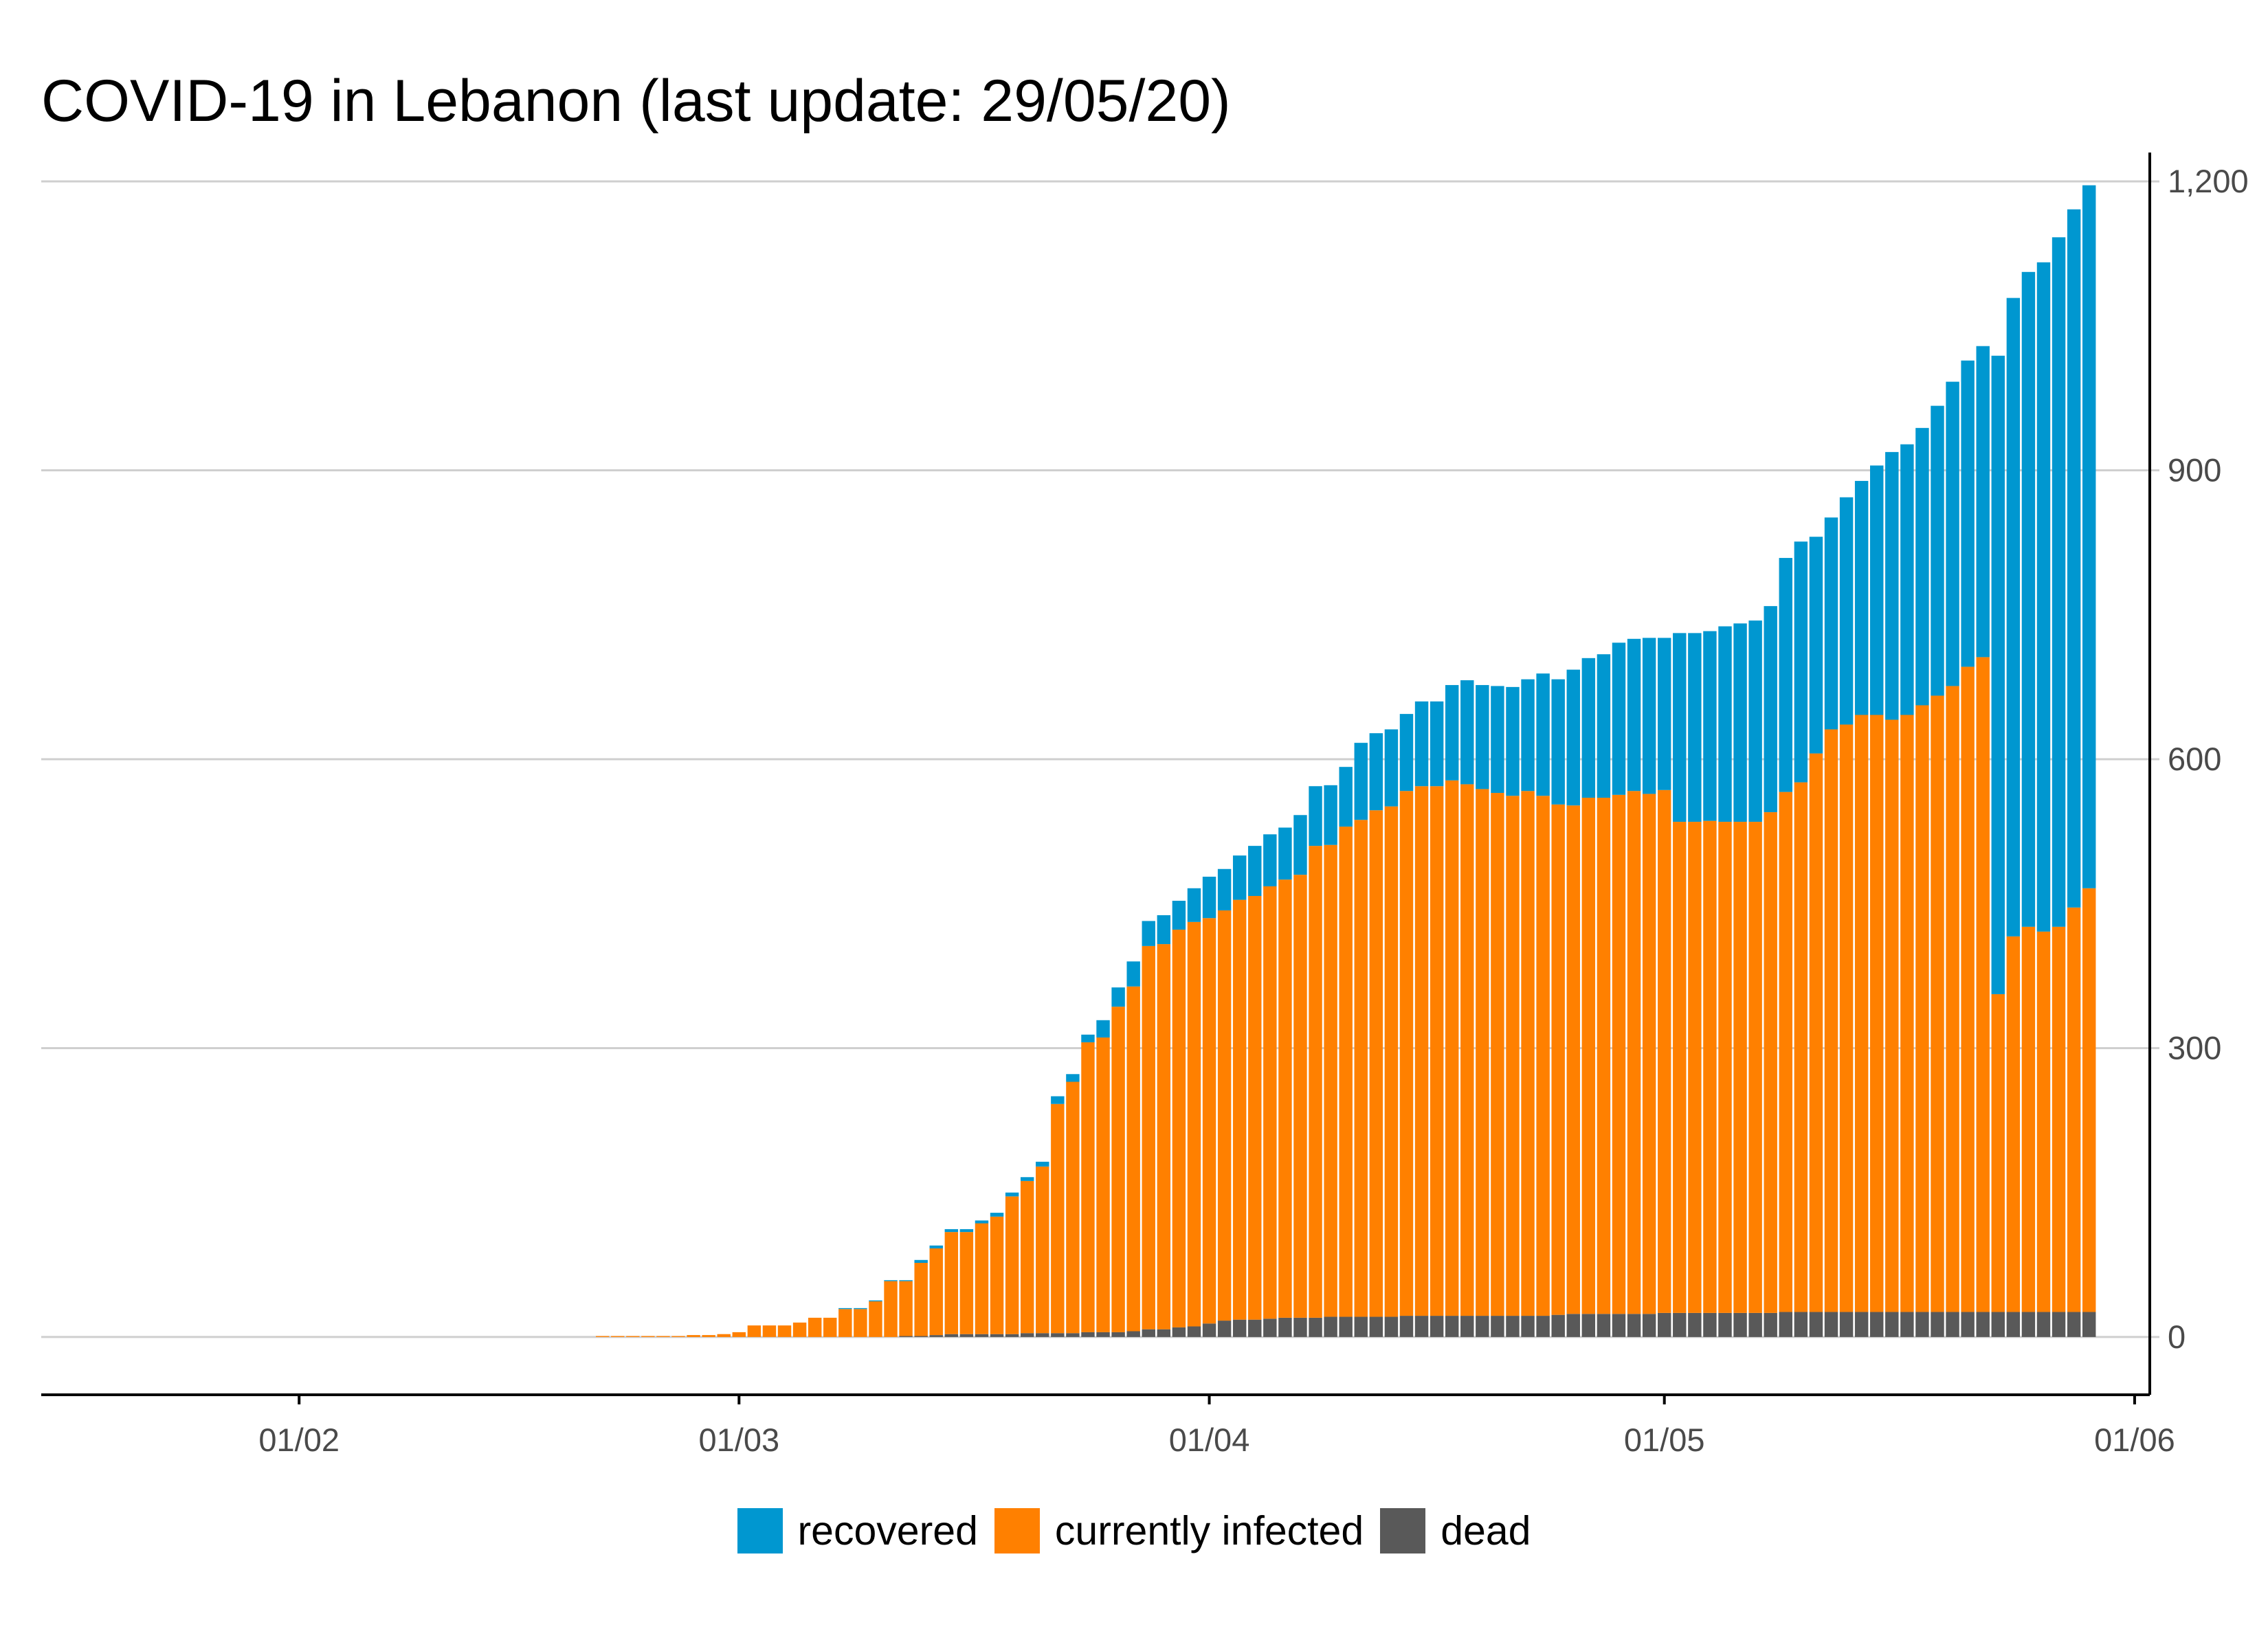  What do you see at coordinates (2208, 181) in the screenshot?
I see `y-tick-label: 1,200` at bounding box center [2208, 181].